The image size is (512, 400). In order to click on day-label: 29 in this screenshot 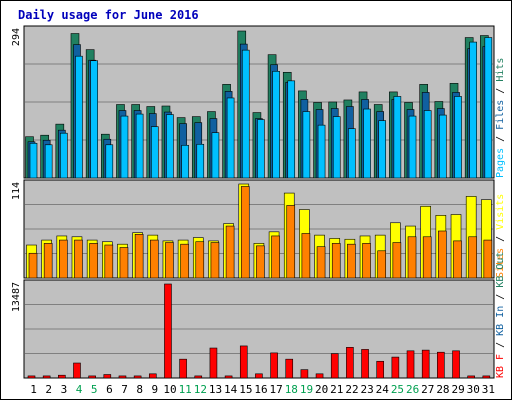, I will do `click(457, 389)`.